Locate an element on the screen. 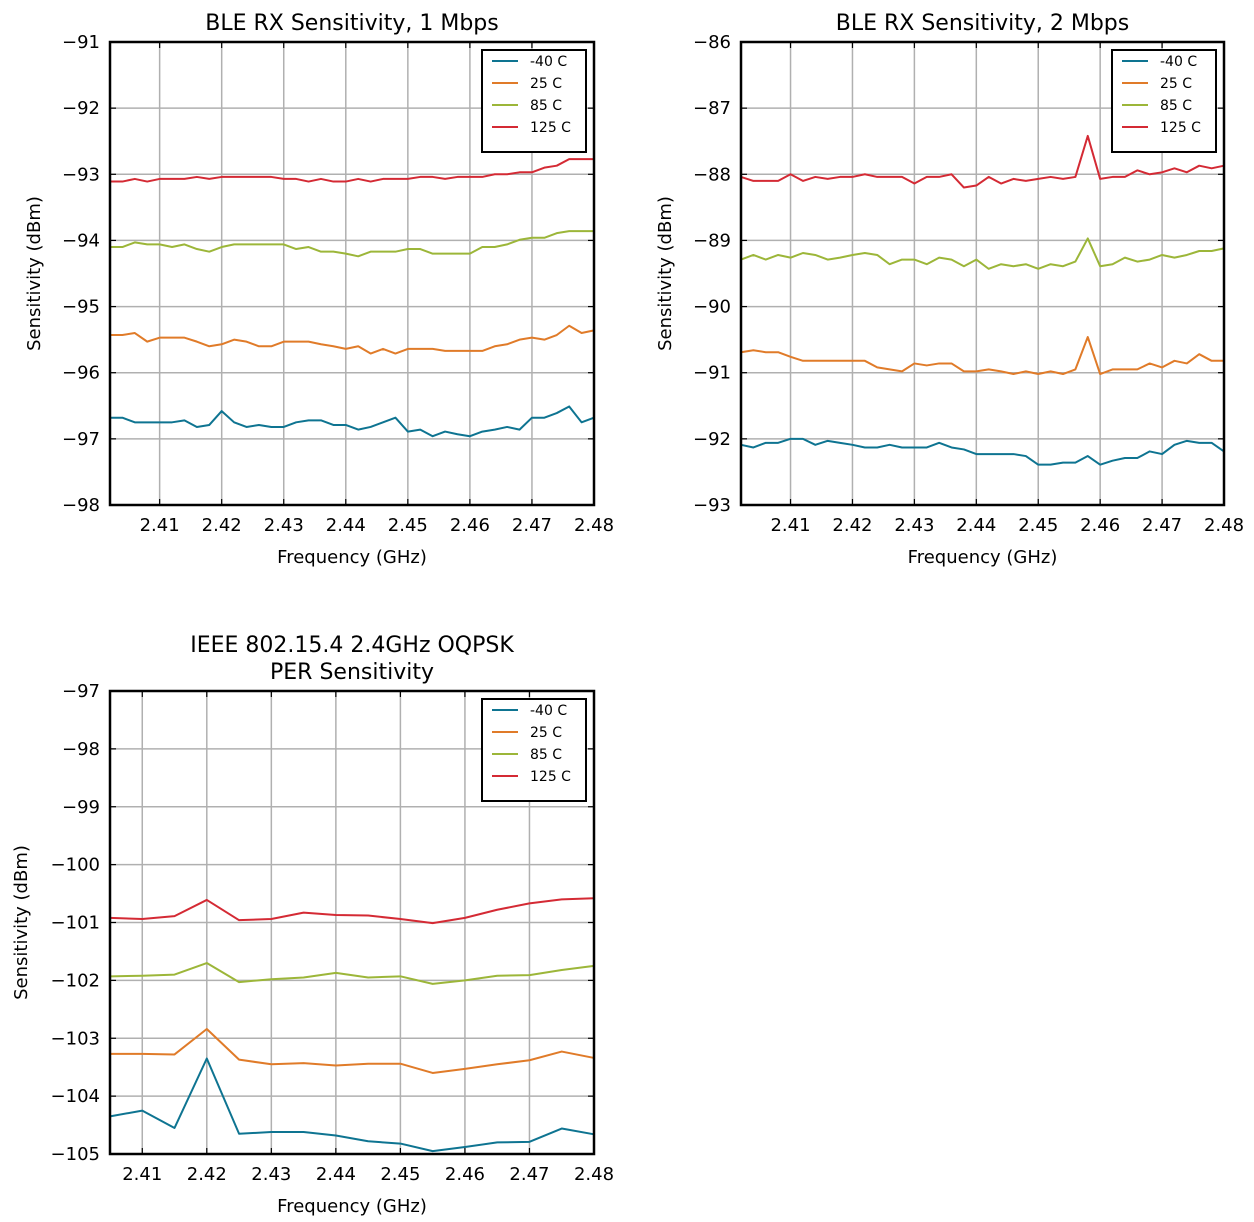 This screenshot has height=1222, width=1254. y-tick-label: −102 is located at coordinates (75, 980).